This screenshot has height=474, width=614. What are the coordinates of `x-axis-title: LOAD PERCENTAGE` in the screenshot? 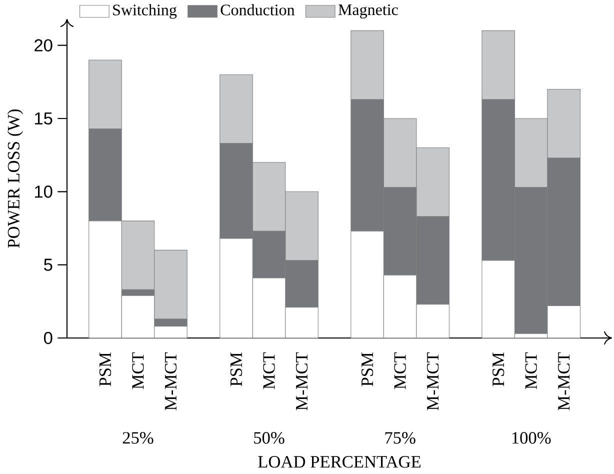 It's located at (339, 462).